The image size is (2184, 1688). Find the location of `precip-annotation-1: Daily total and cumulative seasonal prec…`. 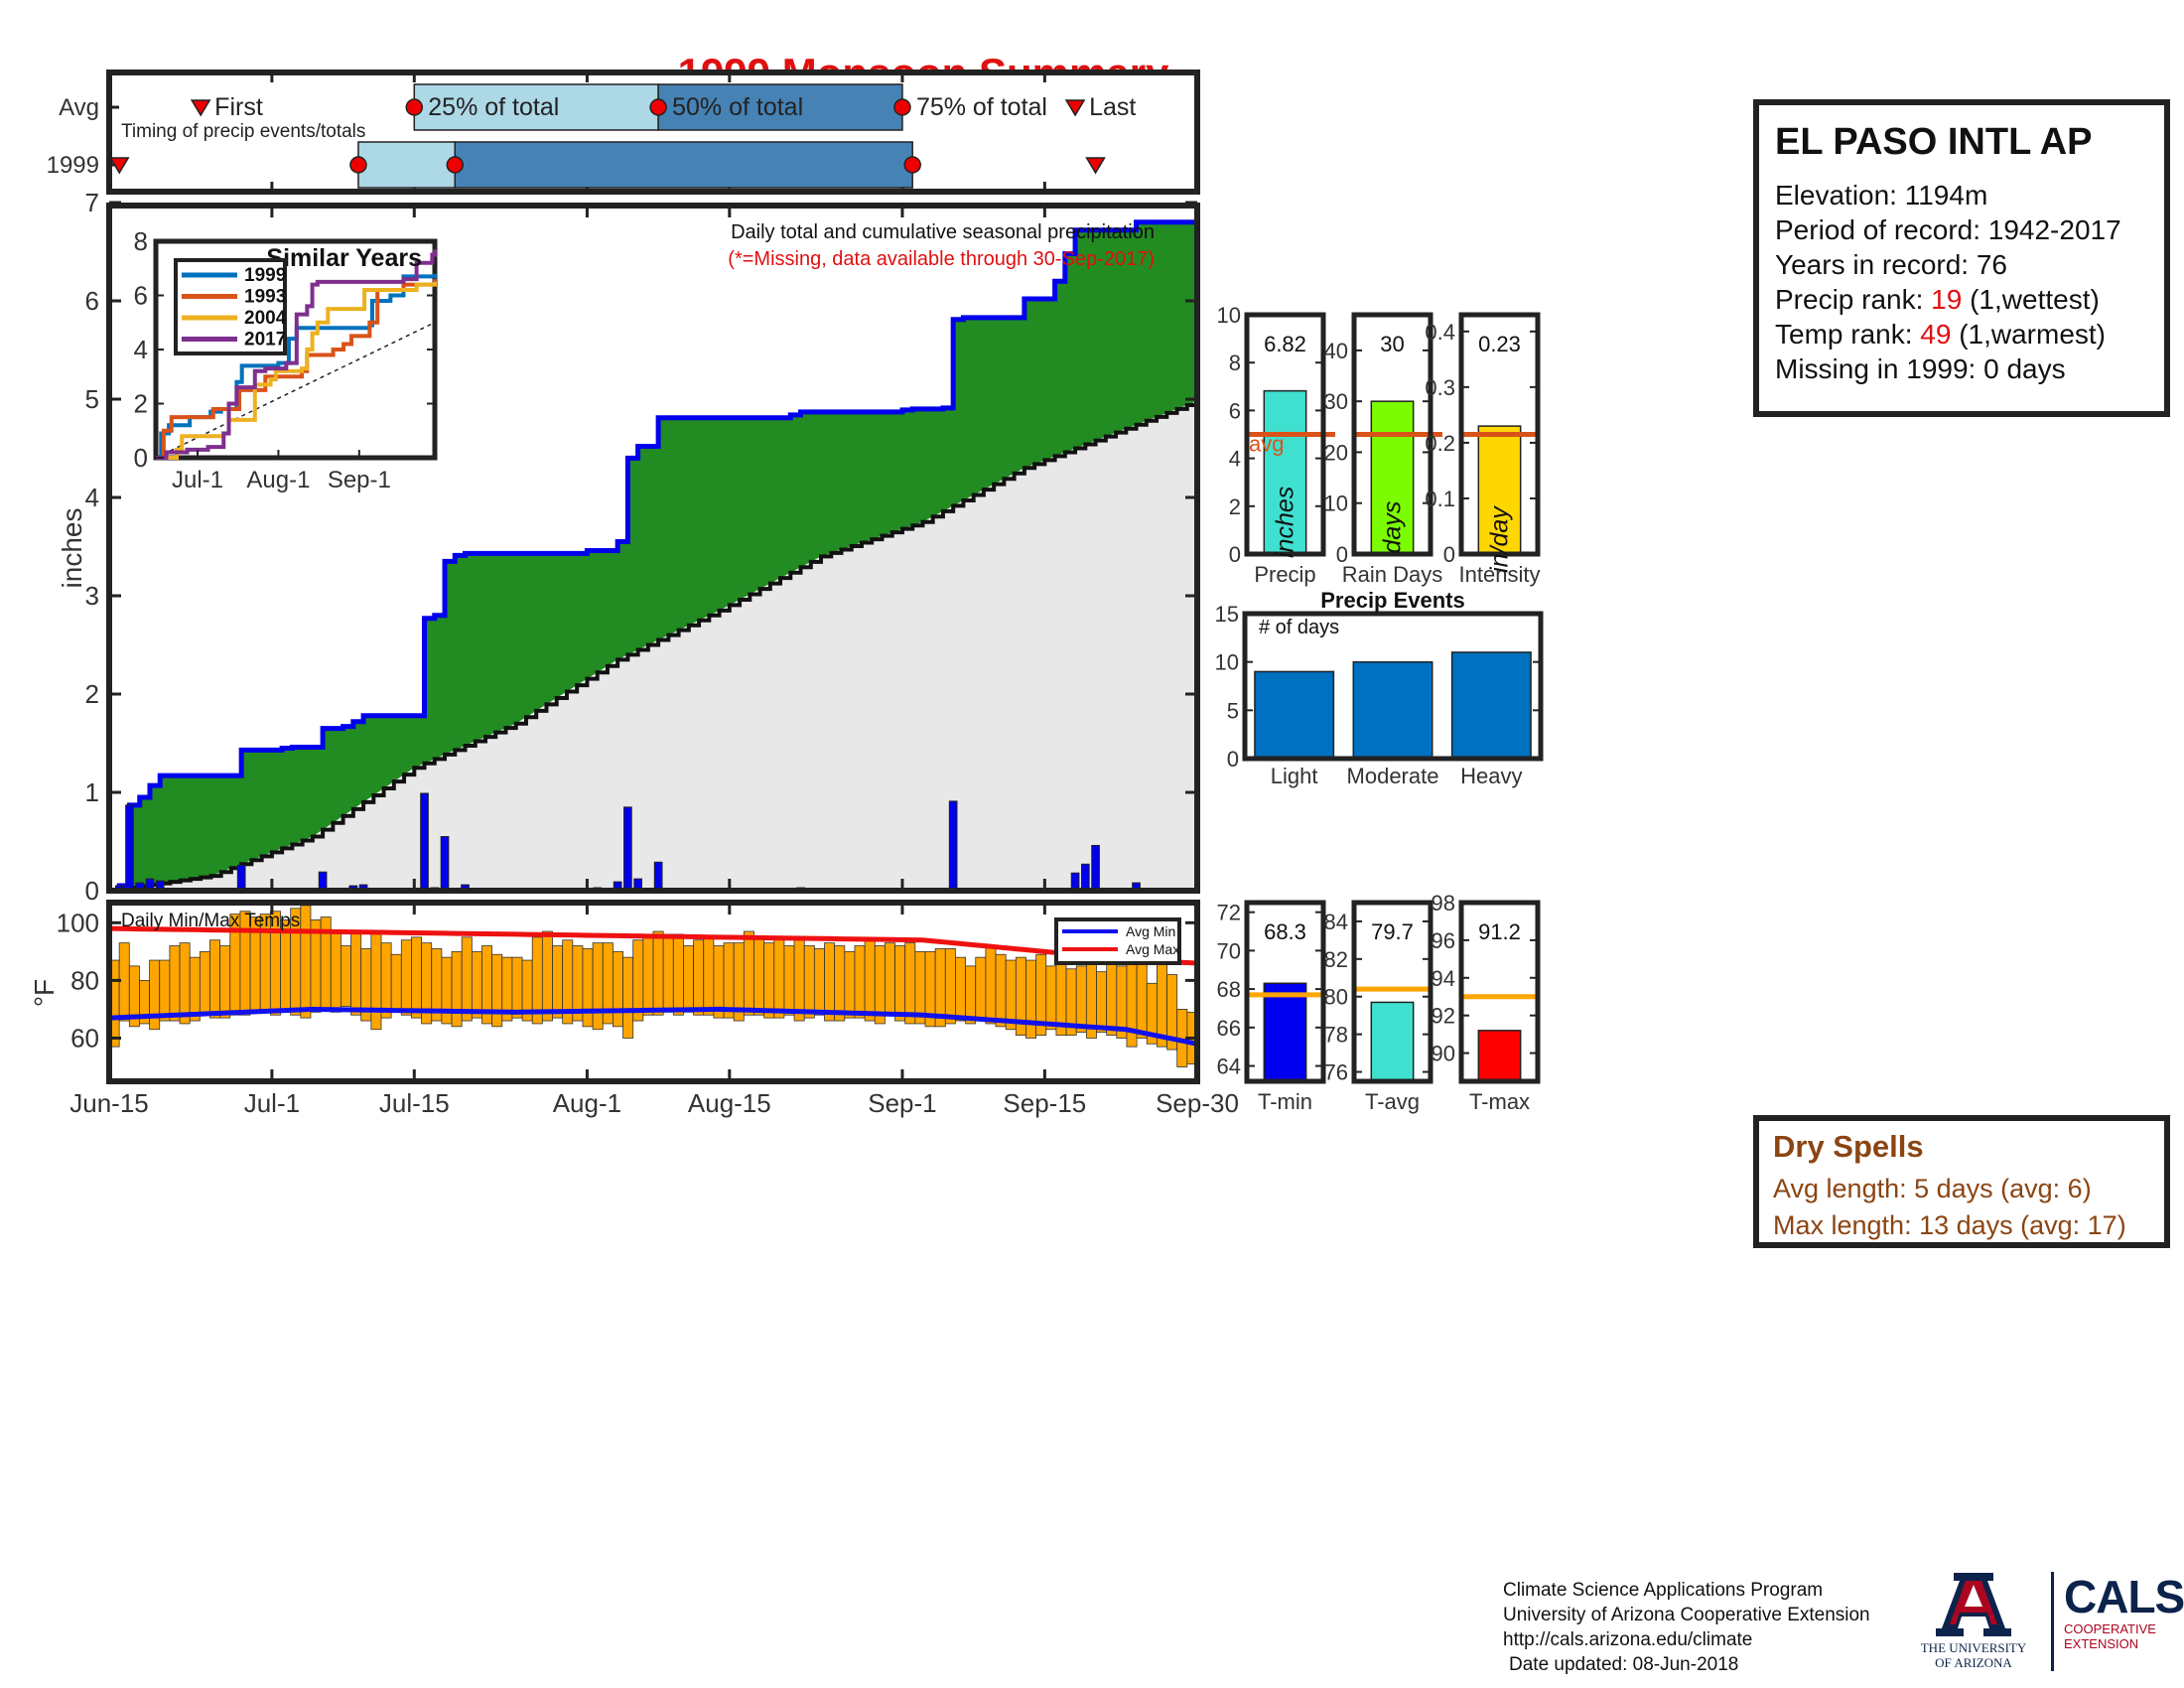

precip-annotation-1: Daily total and cumulative seasonal prec… is located at coordinates (943, 232).